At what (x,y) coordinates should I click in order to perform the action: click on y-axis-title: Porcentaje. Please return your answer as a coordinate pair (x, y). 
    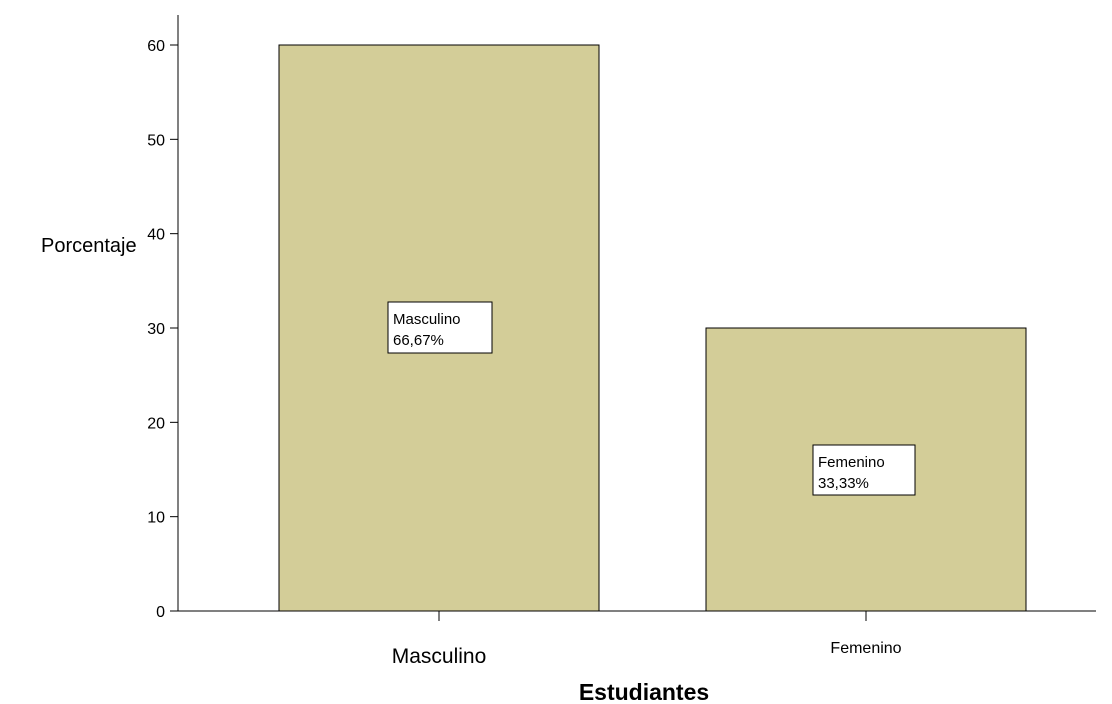
    Looking at the image, I should click on (89, 246).